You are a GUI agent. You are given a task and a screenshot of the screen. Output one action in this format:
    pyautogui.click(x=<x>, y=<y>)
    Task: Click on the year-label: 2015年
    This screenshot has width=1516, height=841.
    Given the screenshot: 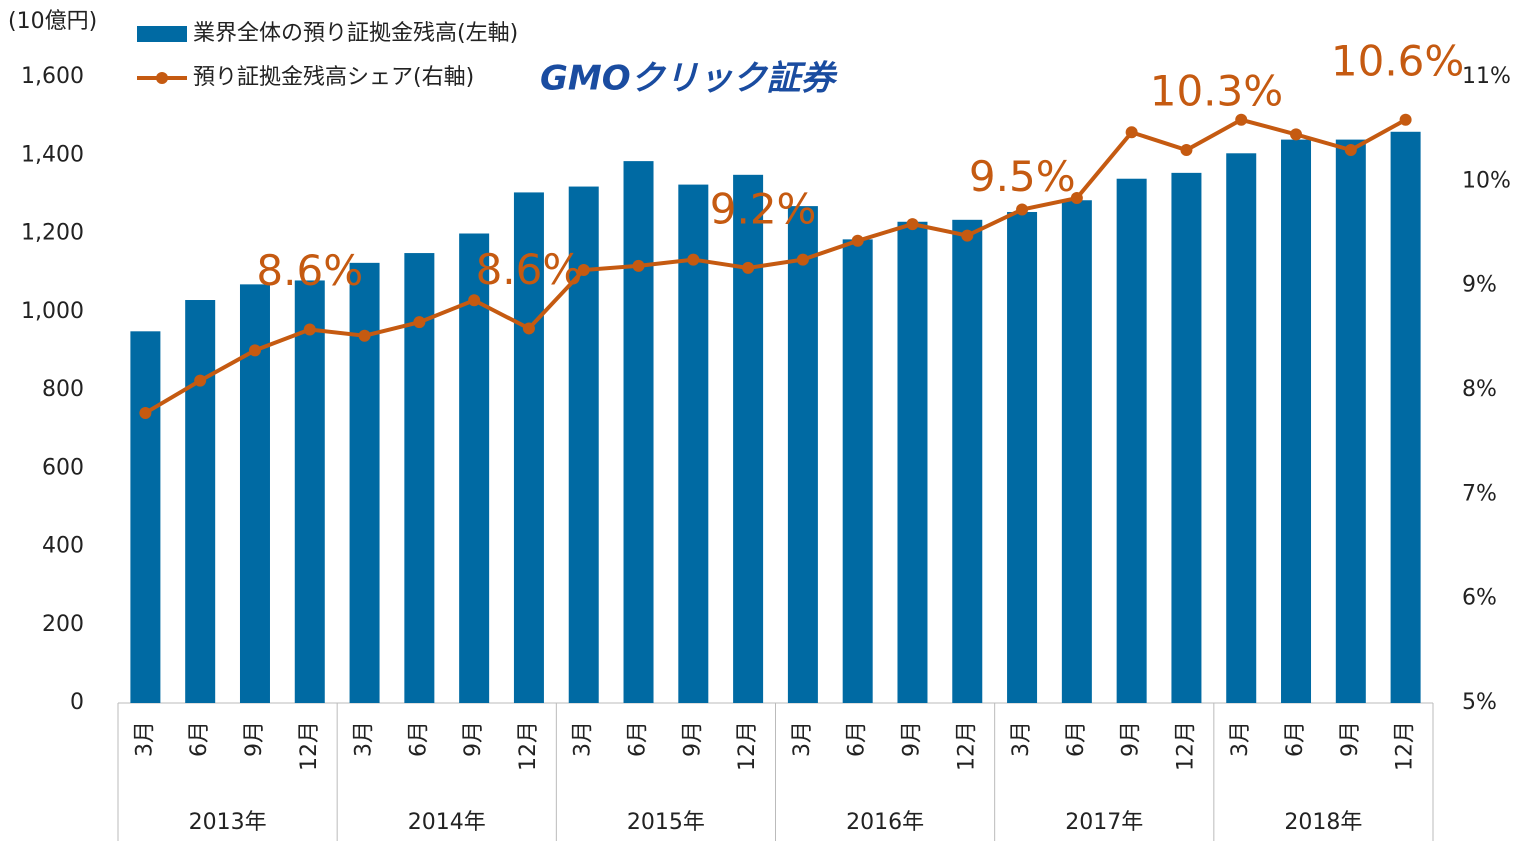 What is the action you would take?
    pyautogui.click(x=666, y=822)
    